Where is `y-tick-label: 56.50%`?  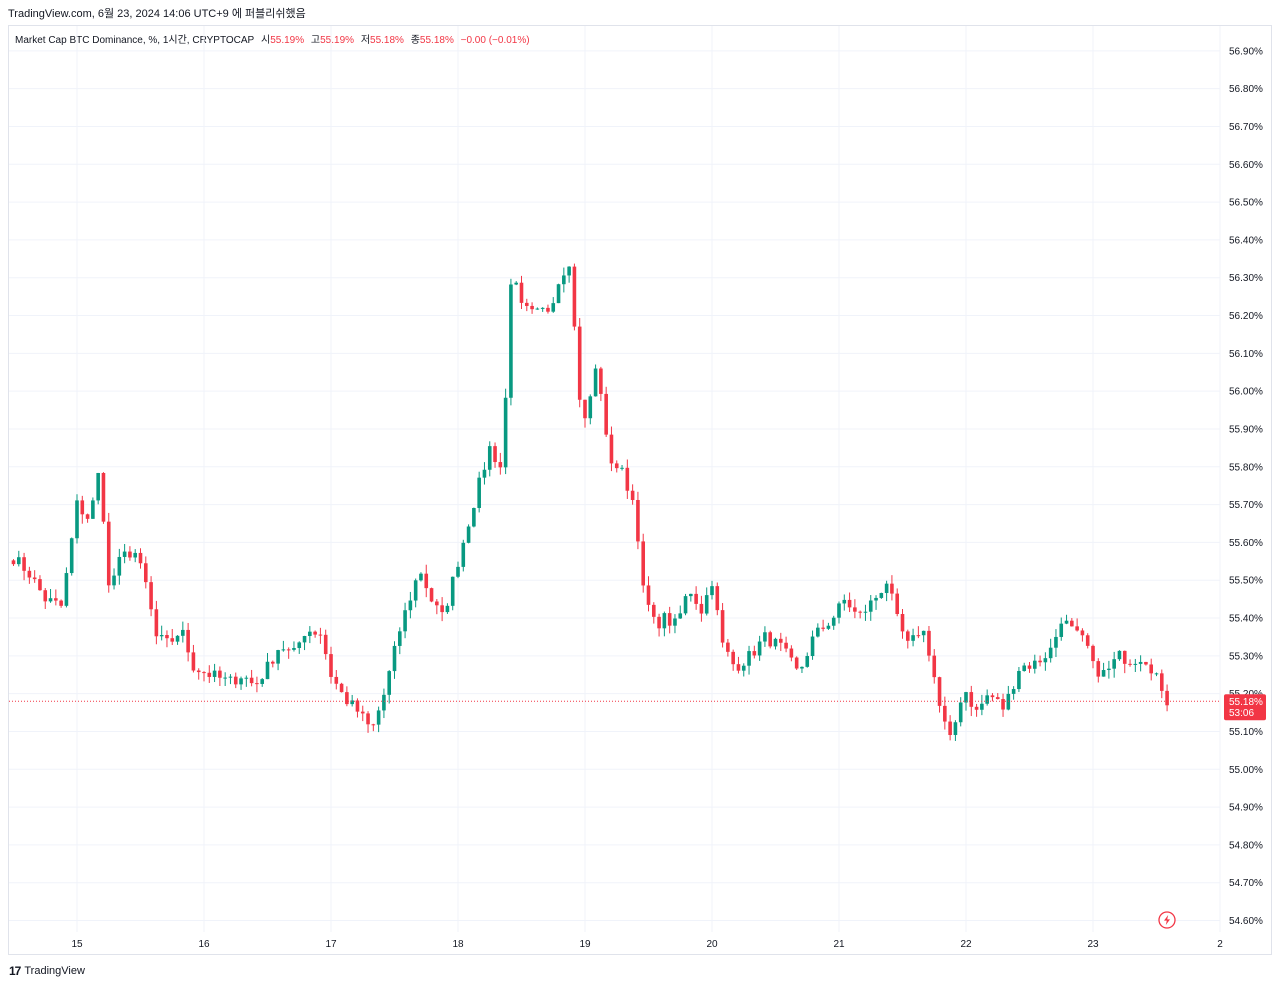 y-tick-label: 56.50% is located at coordinates (1246, 203).